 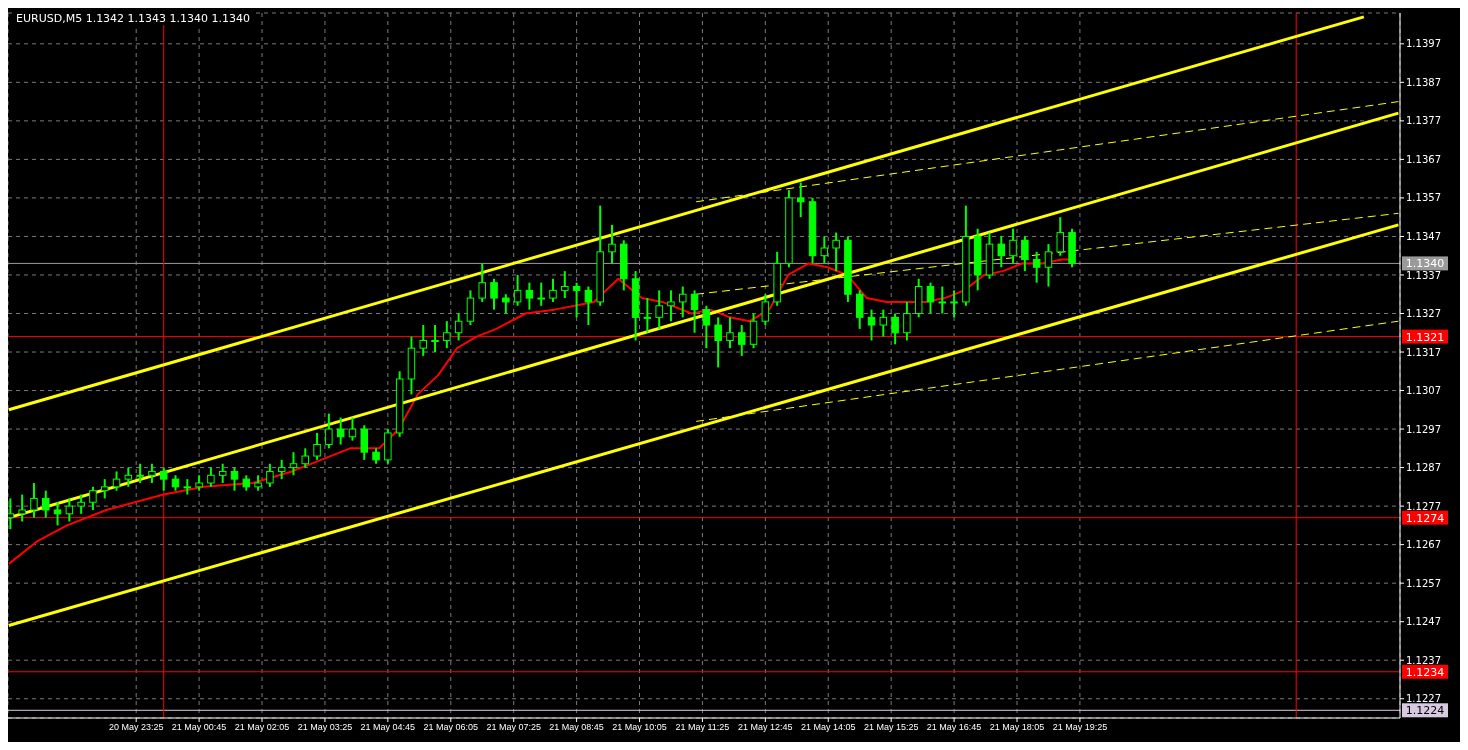 I want to click on ref-line-label: 1.1340, so click(x=1425, y=264).